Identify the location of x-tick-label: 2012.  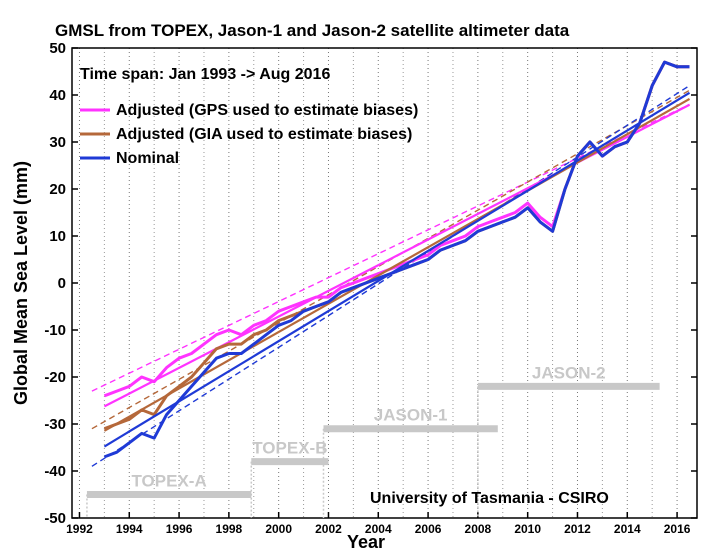
(577, 529).